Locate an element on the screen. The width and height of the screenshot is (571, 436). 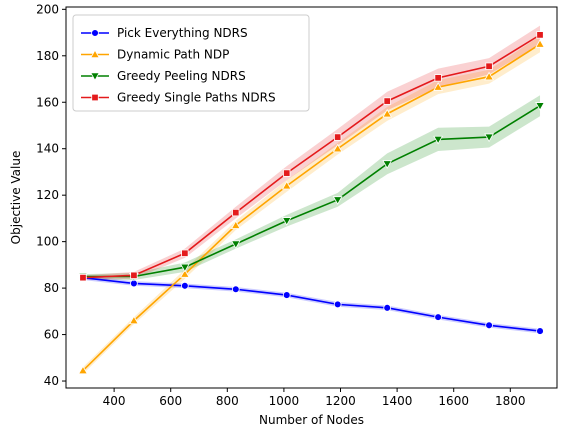
legend-marker-greedy-peeling-ndrs is located at coordinates (95, 77).